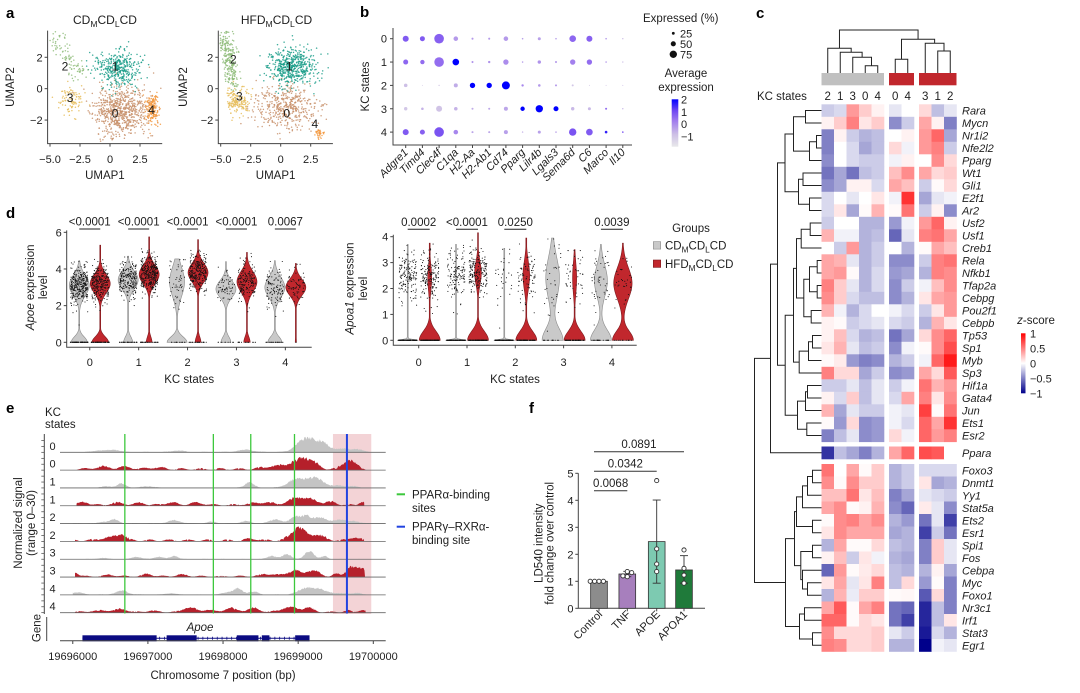 This screenshot has width=1080, height=693. What do you see at coordinates (315, 124) in the screenshot?
I see `cluster-label: 4` at bounding box center [315, 124].